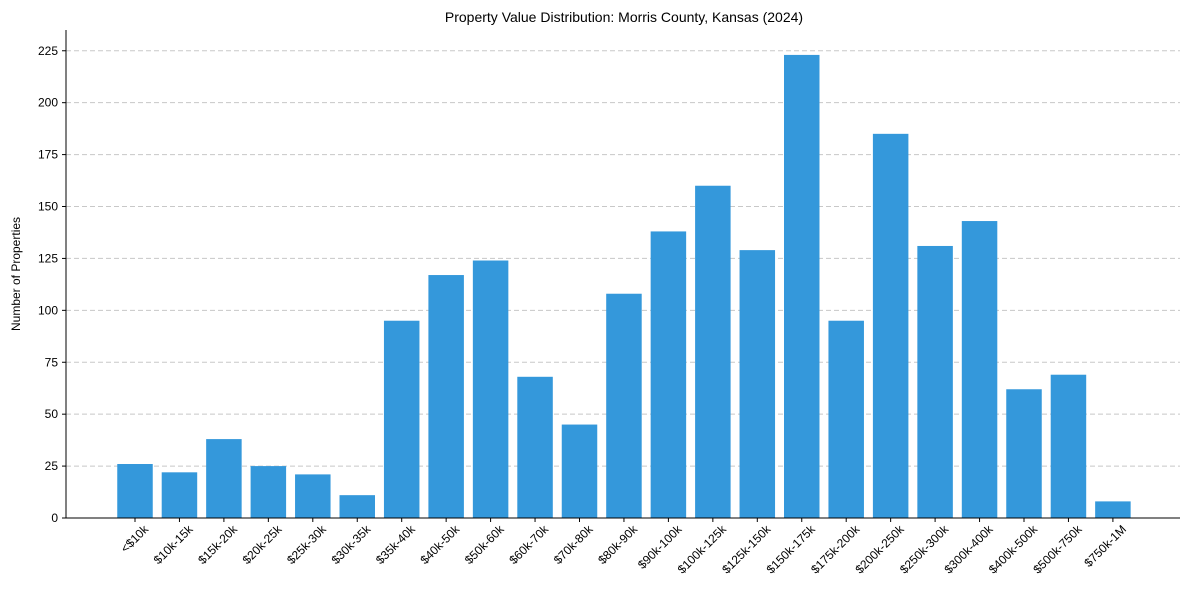  What do you see at coordinates (618, 545) in the screenshot?
I see `x-tick-label: $80k-90k` at bounding box center [618, 545].